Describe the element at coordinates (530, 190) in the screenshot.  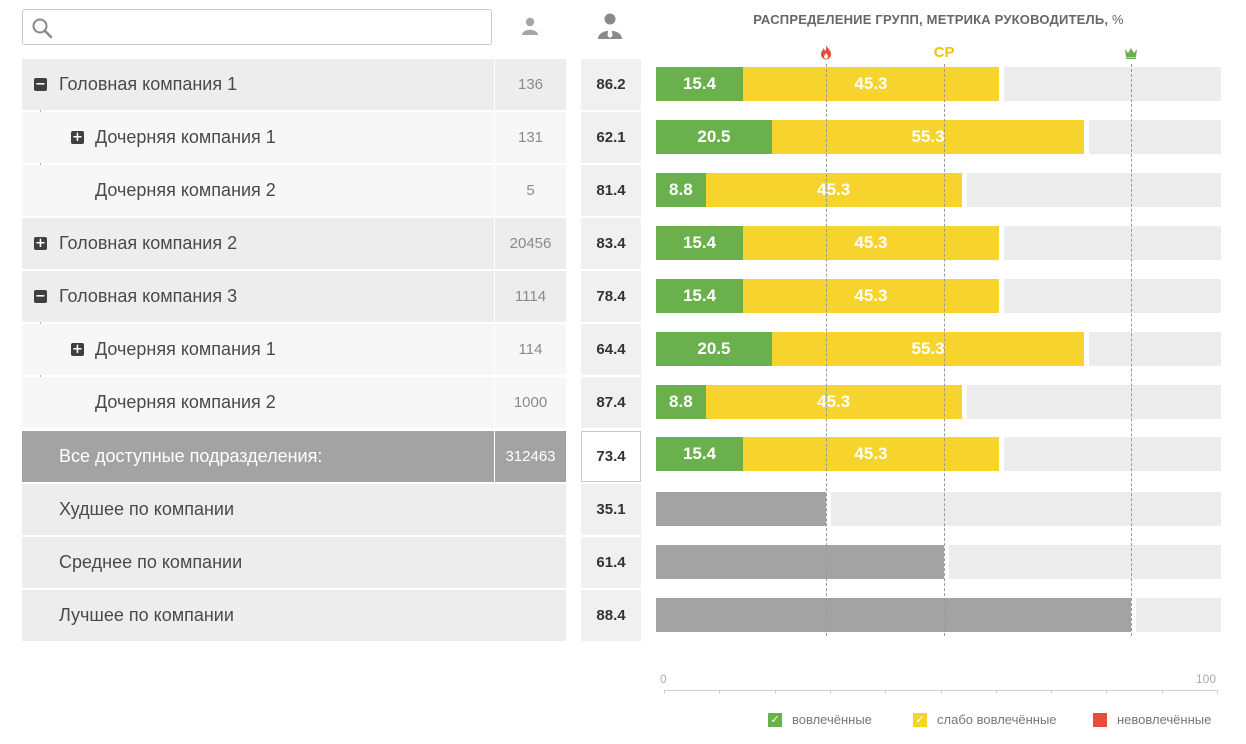
I see `count-cell: 5` at that location.